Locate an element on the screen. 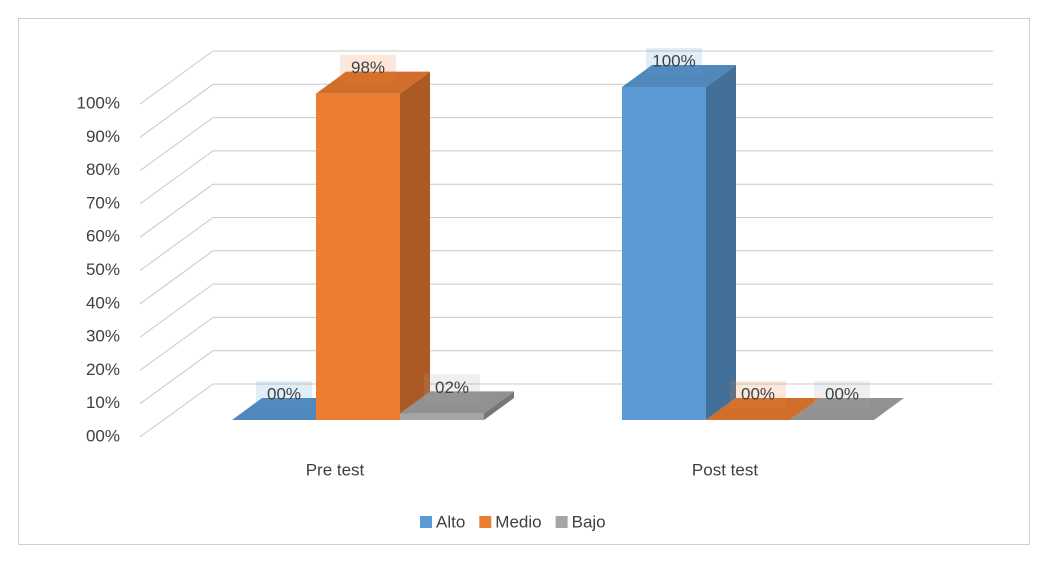 The height and width of the screenshot is (564, 1049). y-tick-label: 70% is located at coordinates (103, 202).